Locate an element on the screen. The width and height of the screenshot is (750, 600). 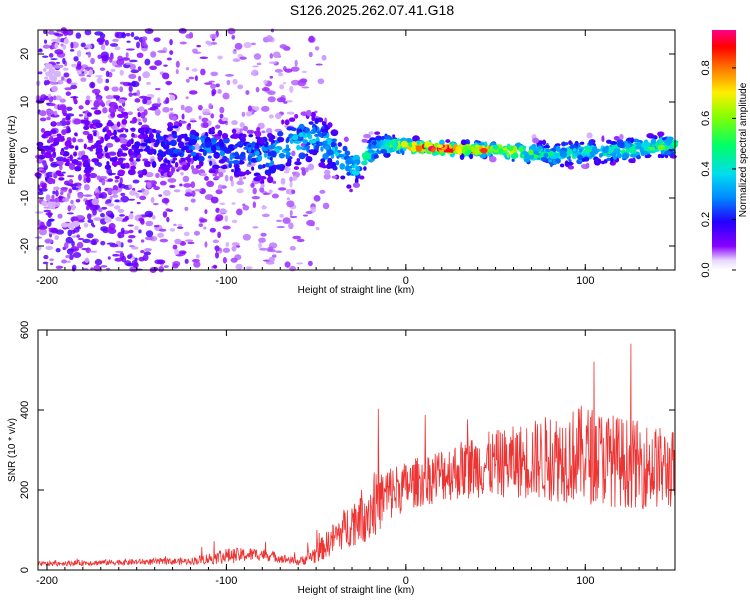
x-tick-label: -200 is located at coordinates (47, 581).